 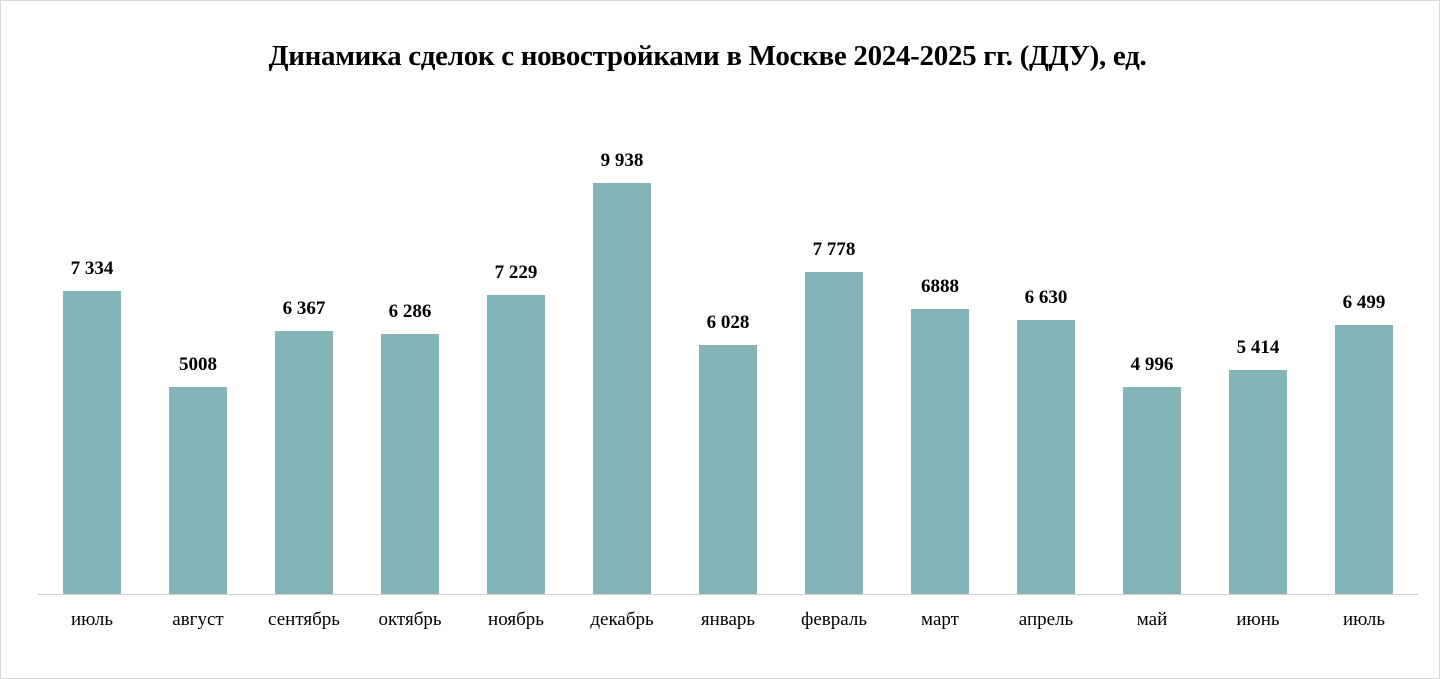 I want to click on x-tick-label: апрель, so click(x=1046, y=619).